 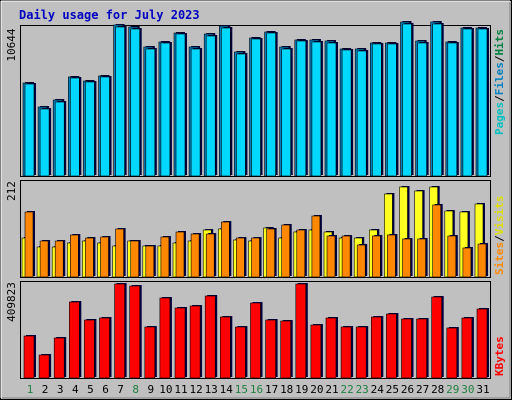 I want to click on day-label: 20, so click(x=316, y=389).